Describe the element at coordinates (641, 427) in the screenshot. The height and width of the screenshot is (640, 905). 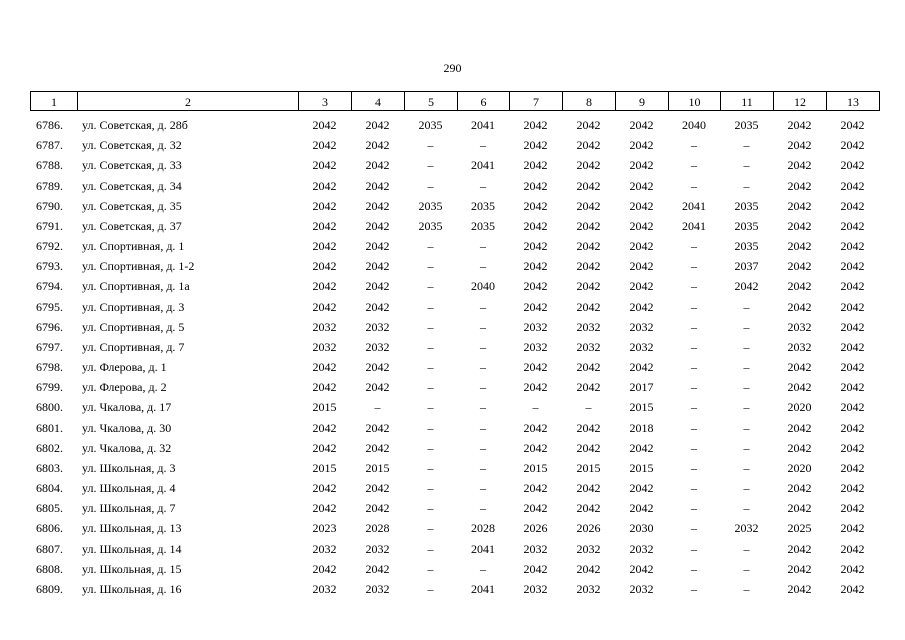
I see `year-cell: 2018` at that location.